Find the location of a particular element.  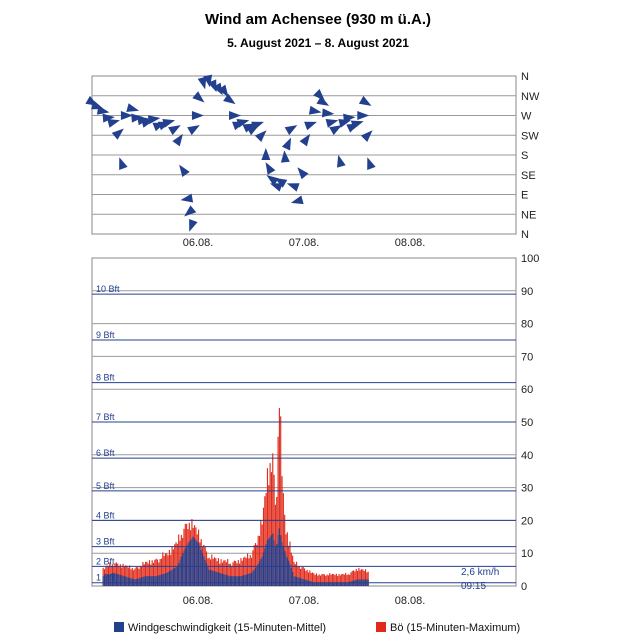

chart-title: Wind am Achensee (930 m ü.A.) is located at coordinates (318, 19).